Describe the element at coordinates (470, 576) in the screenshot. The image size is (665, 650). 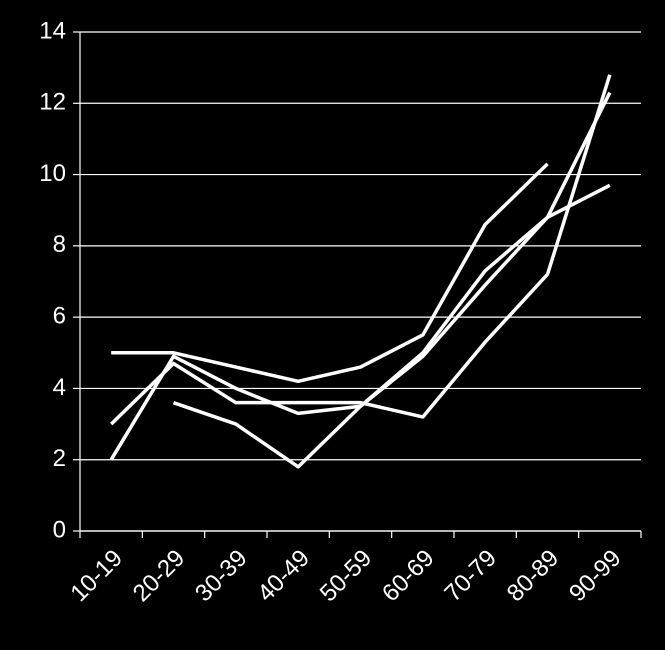
I see `x-tick-label: 70-79` at that location.